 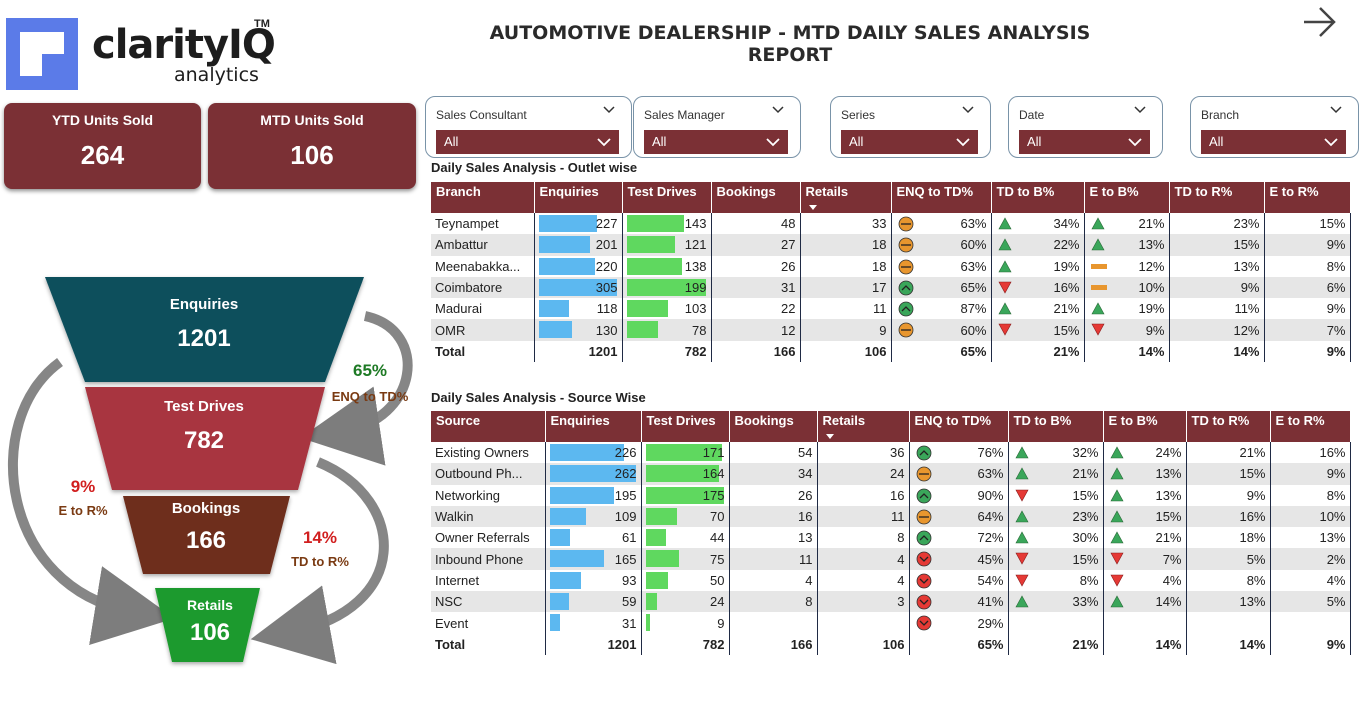 What do you see at coordinates (879, 266) in the screenshot?
I see `cell-value: 18` at bounding box center [879, 266].